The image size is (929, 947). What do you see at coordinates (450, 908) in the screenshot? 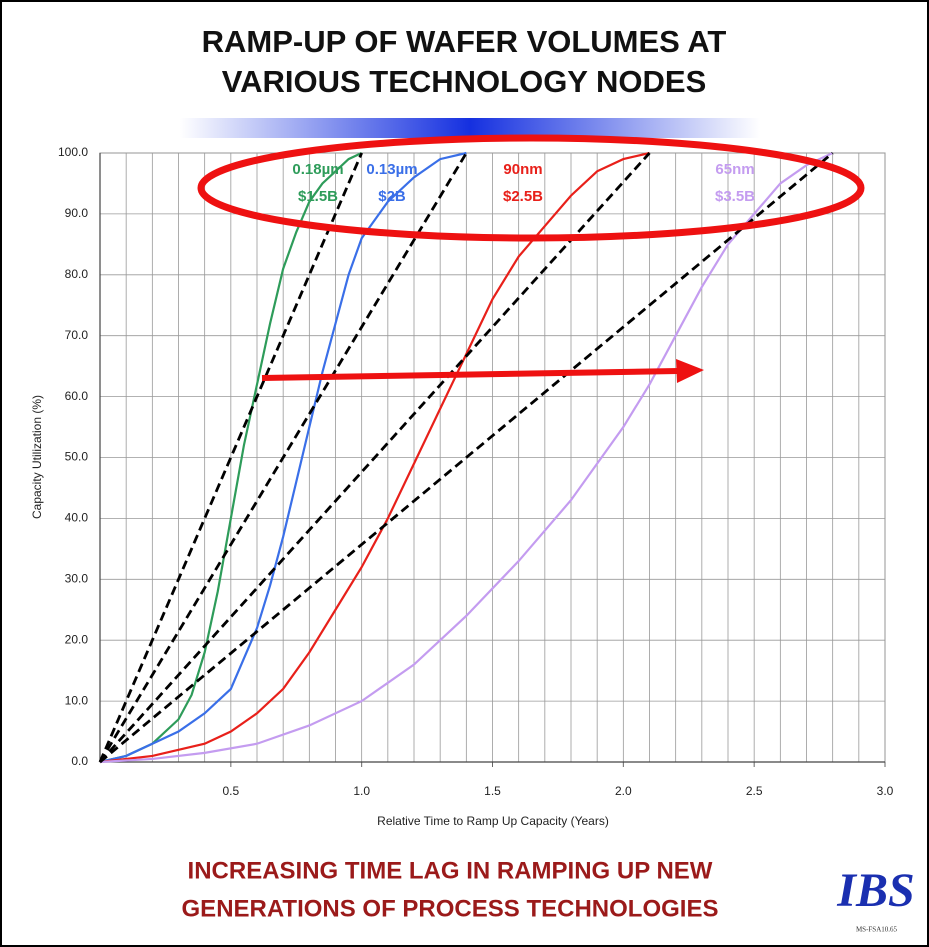
I see `footer-text: GENERATIONS OF PROCESS TECHNOLOGIES` at bounding box center [450, 908].